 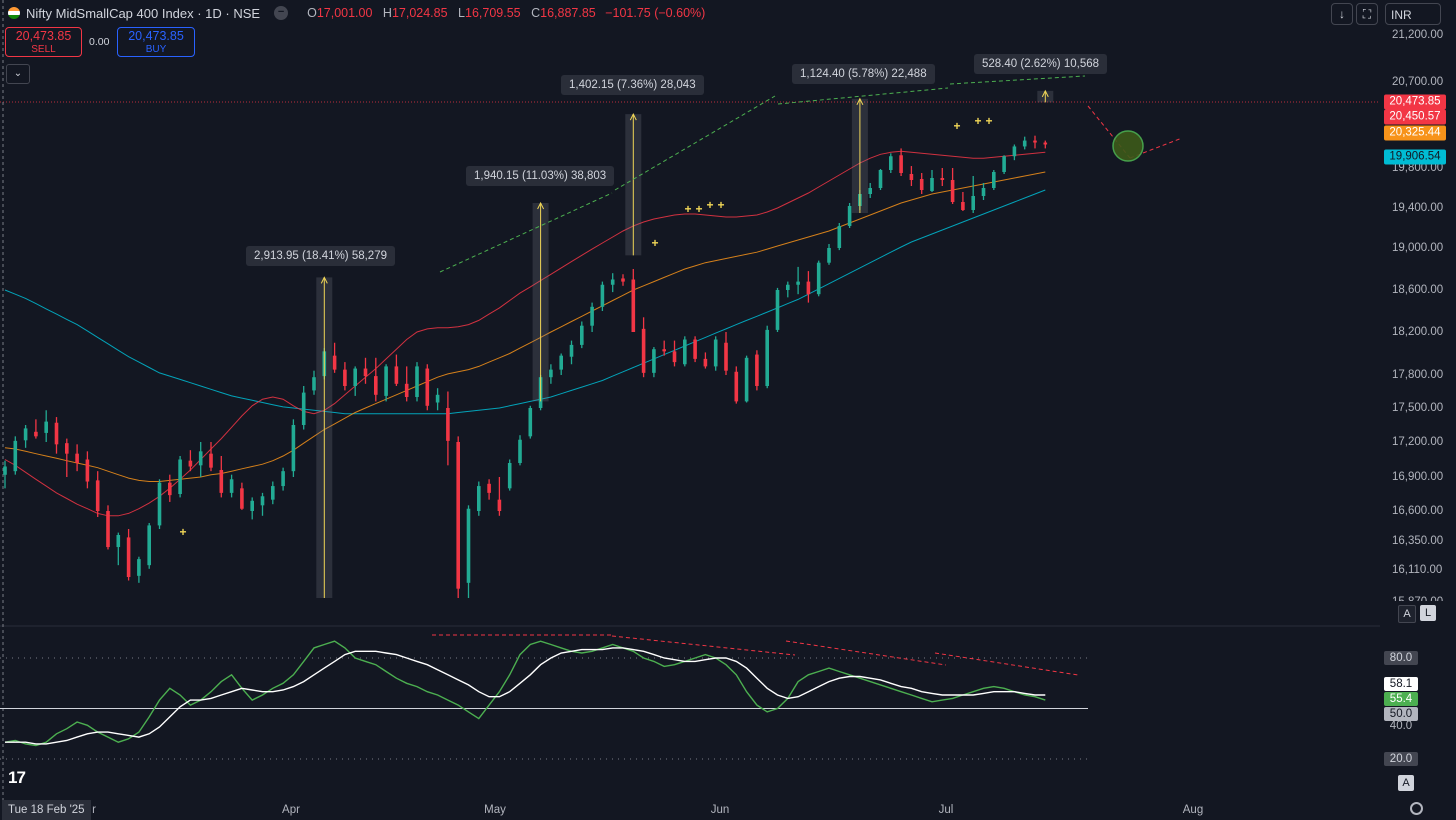 What do you see at coordinates (1367, 14) in the screenshot?
I see `fullscreen-icon: ⛶` at bounding box center [1367, 14].